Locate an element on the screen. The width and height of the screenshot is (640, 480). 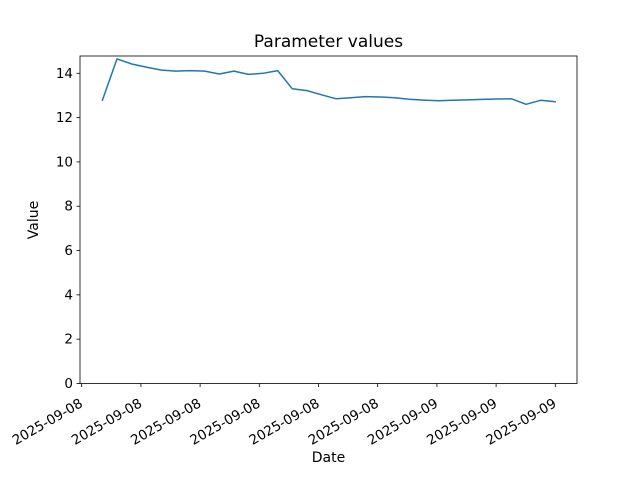
y-axis-ticks: 0 2 4 6 8 10 12 14 is located at coordinates (68, 229).